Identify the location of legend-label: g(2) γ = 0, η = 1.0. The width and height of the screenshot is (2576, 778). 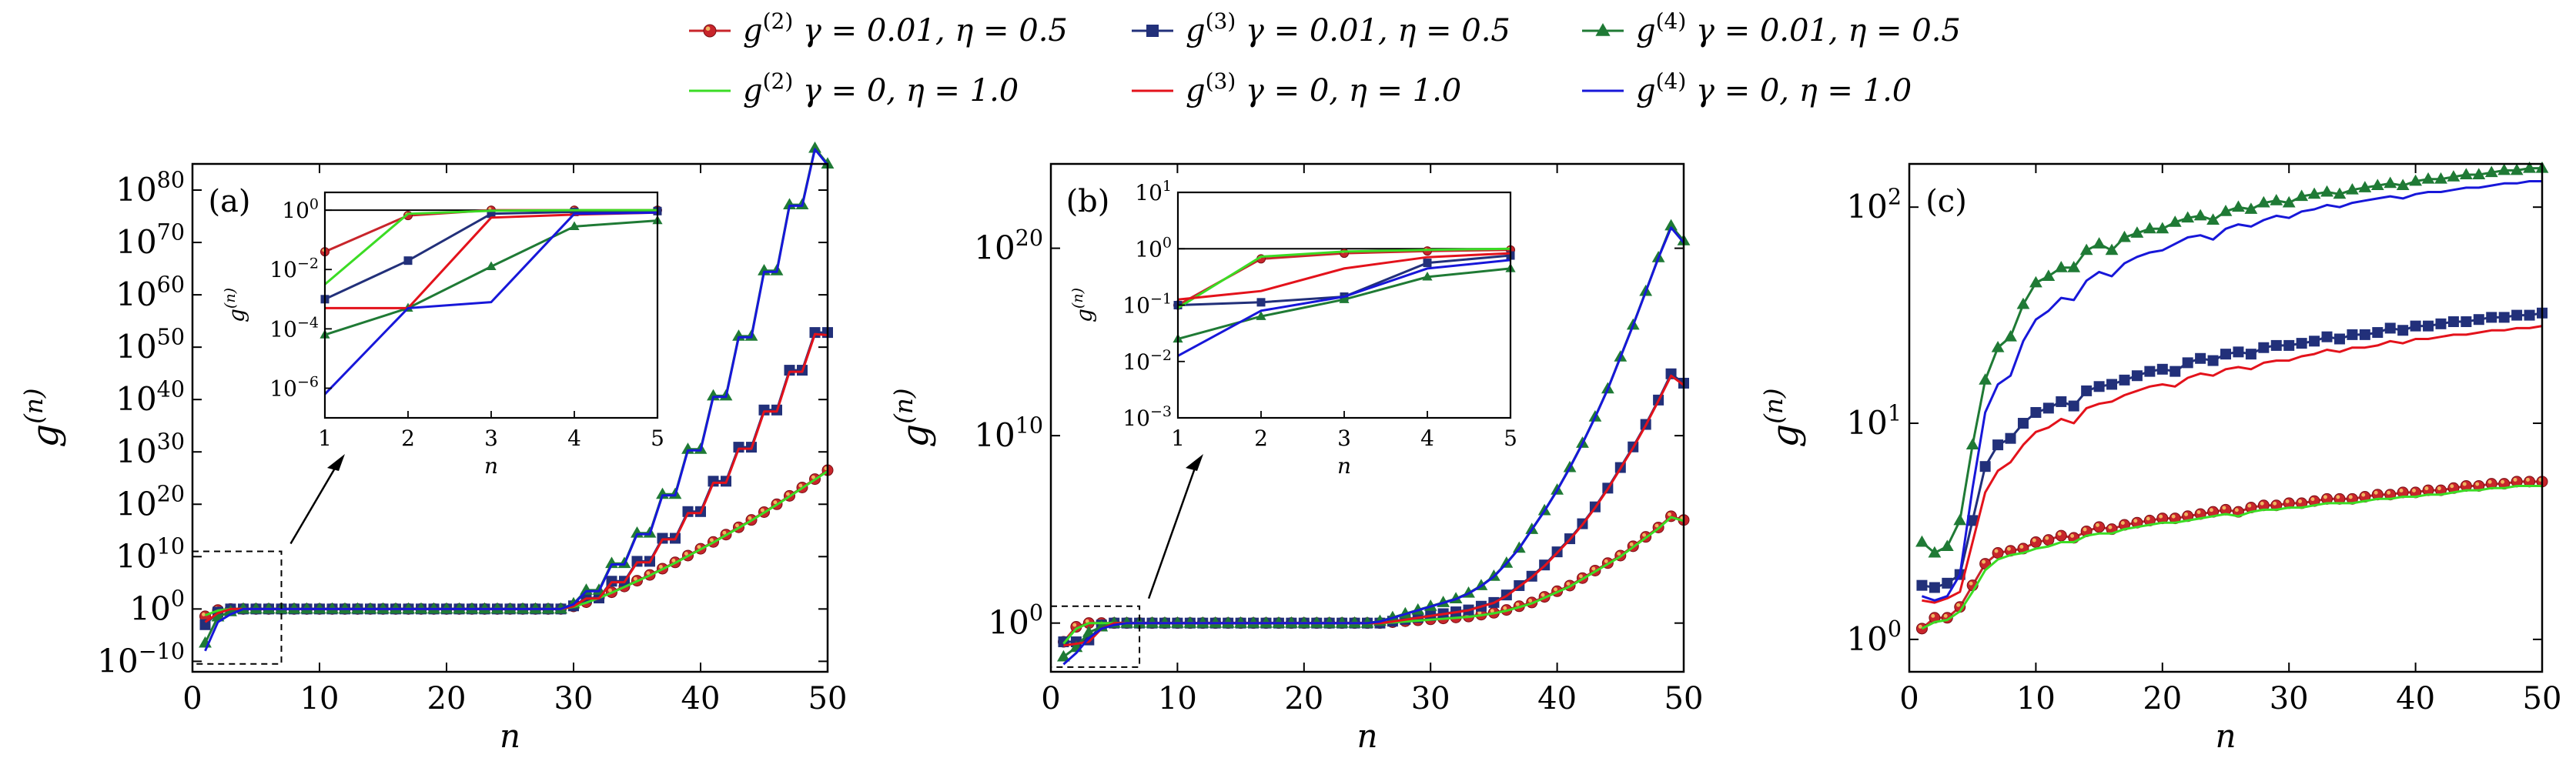
(881, 88).